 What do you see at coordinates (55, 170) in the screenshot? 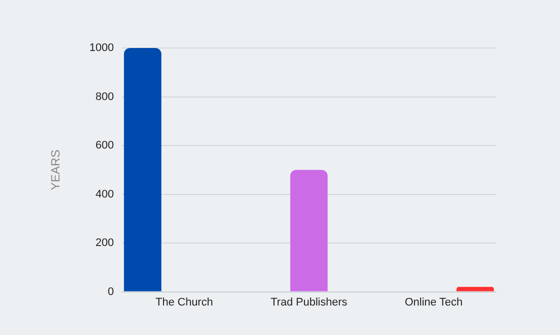
I see `y-axis-title: YEARS` at bounding box center [55, 170].